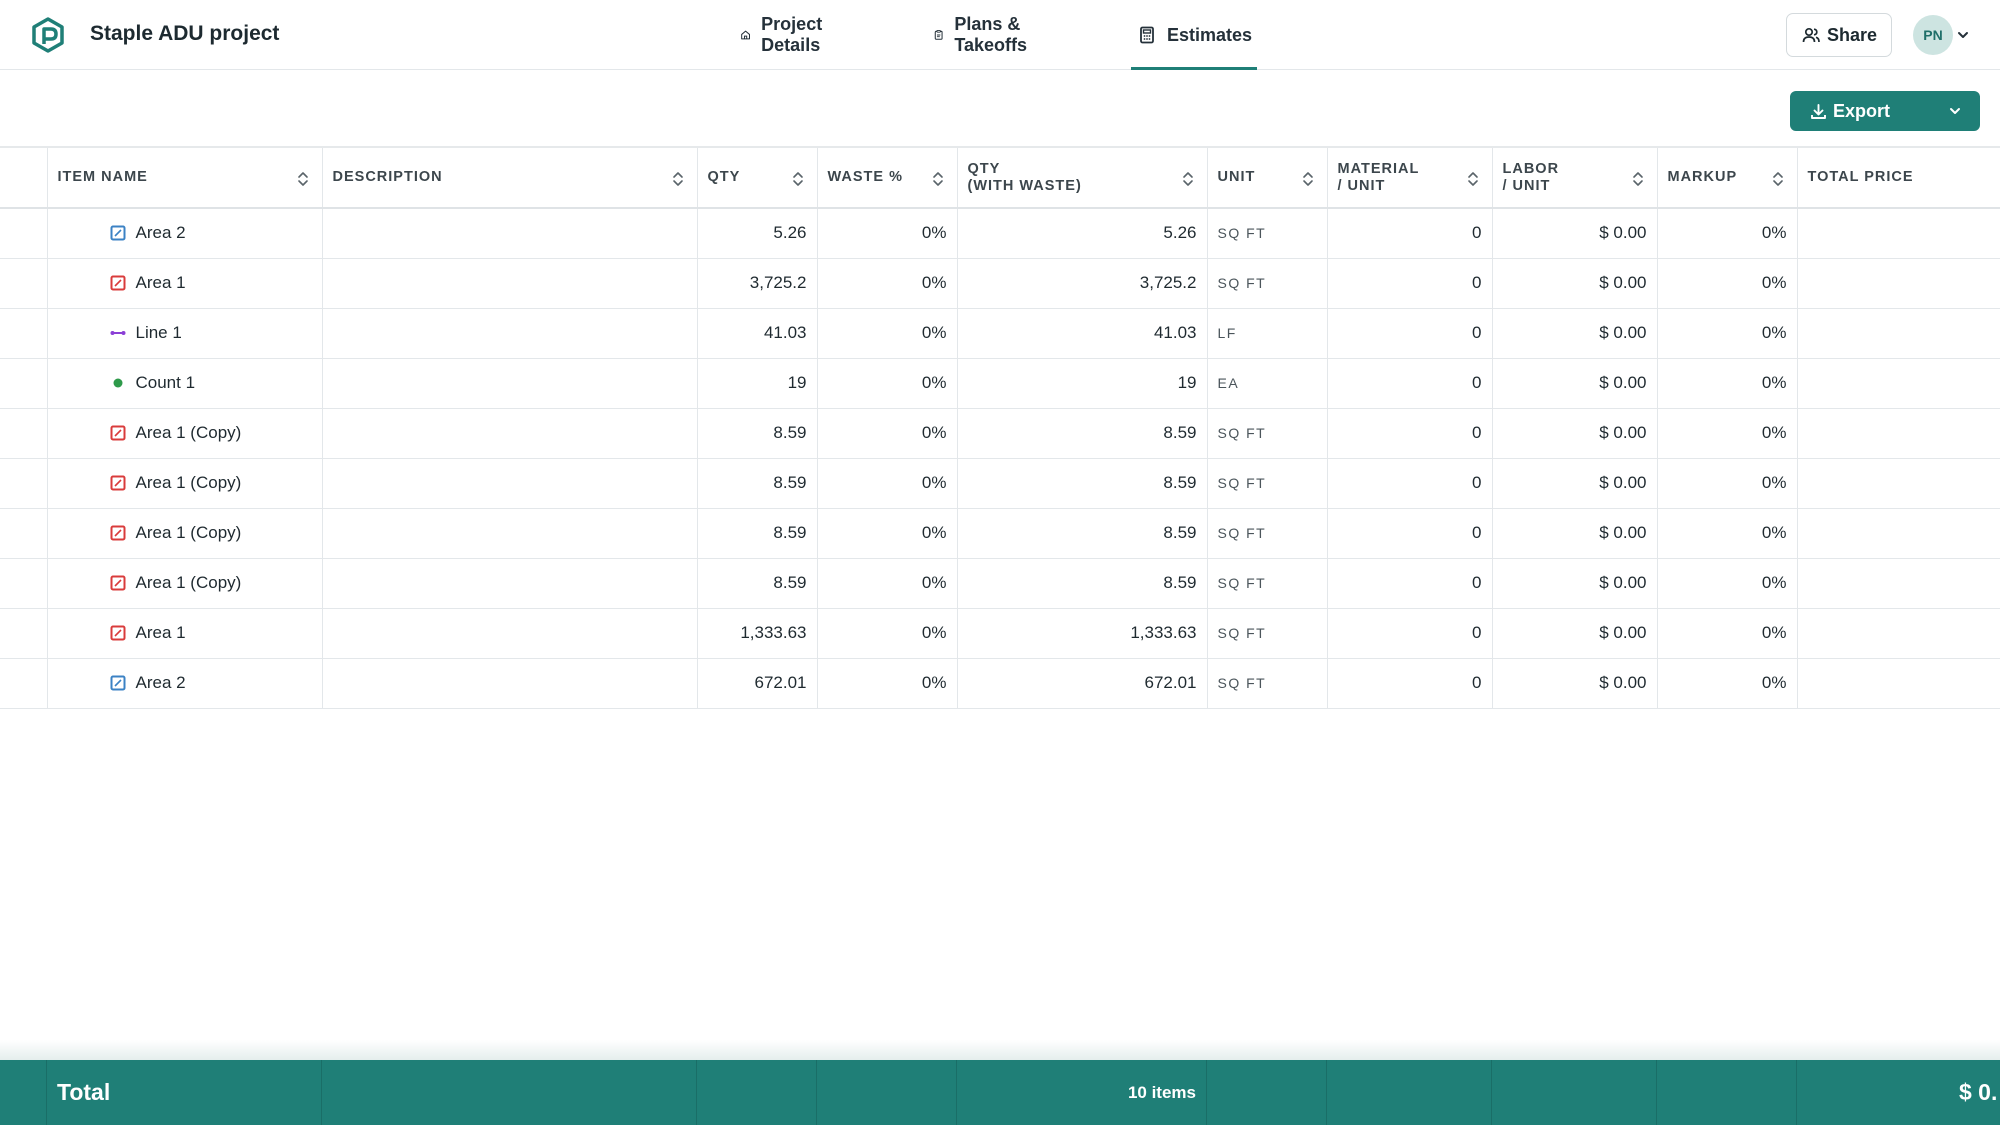 The height and width of the screenshot is (1125, 2000). Describe the element at coordinates (185, 333) in the screenshot. I see `item-name-cell: Line 1` at that location.